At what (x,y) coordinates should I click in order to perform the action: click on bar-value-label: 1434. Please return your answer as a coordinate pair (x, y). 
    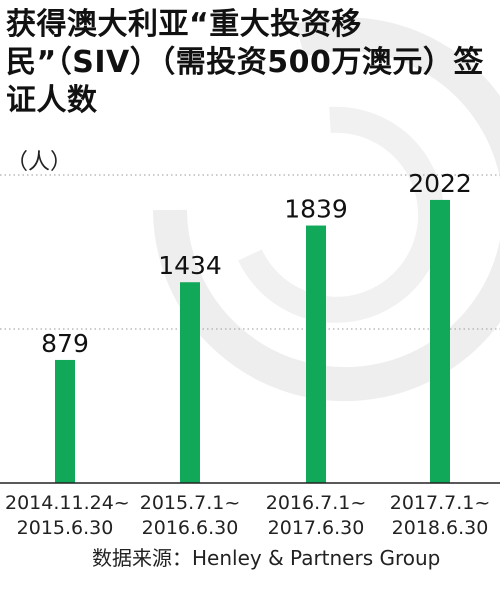
    Looking at the image, I should click on (190, 265).